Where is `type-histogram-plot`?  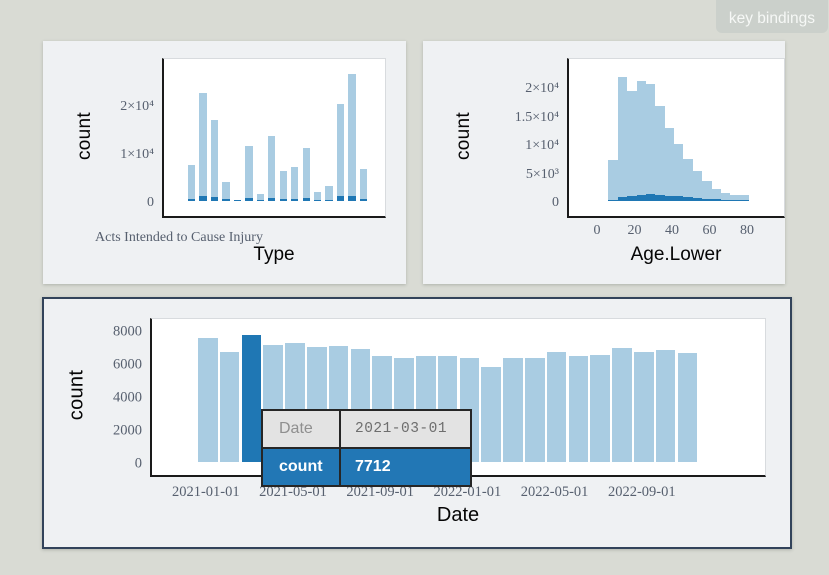
type-histogram-plot is located at coordinates (274, 138).